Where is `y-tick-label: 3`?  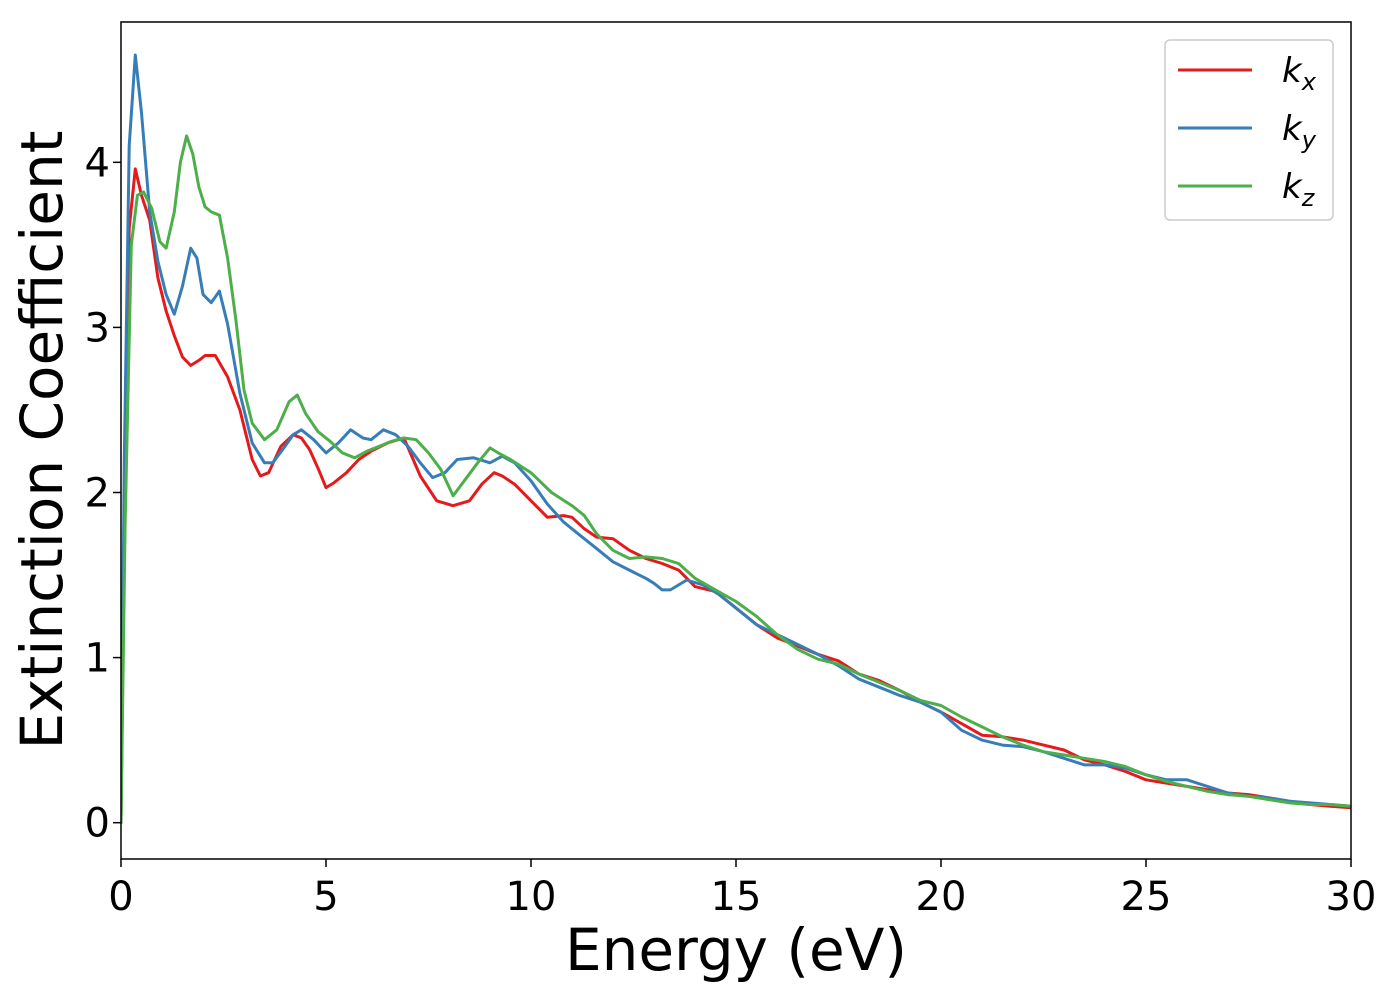 y-tick-label: 3 is located at coordinates (97, 328).